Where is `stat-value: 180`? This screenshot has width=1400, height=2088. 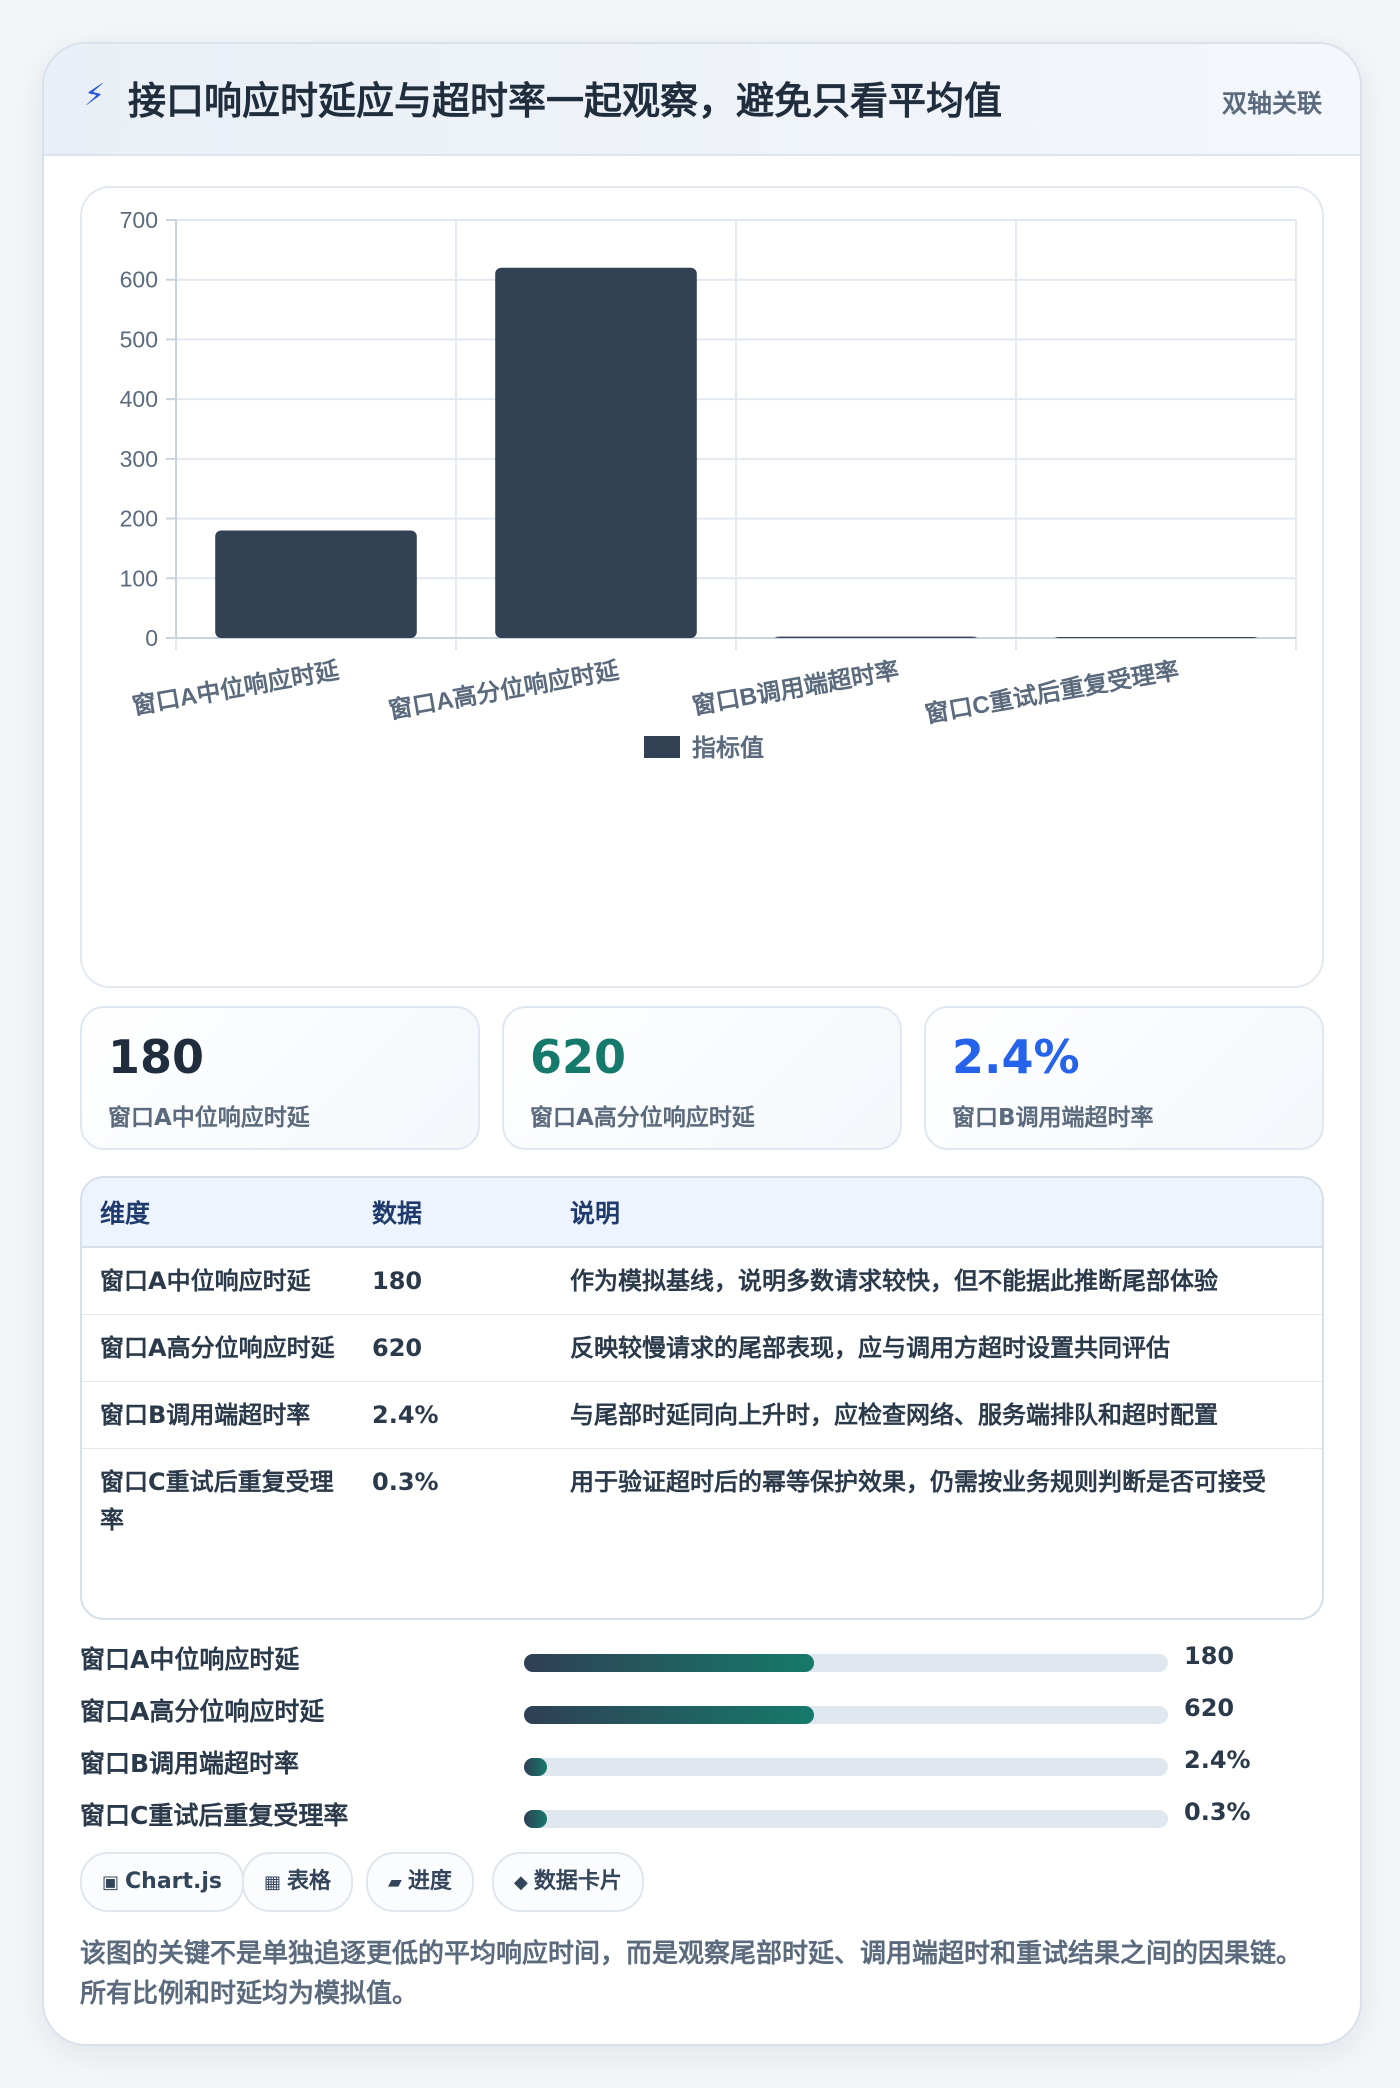
stat-value: 180 is located at coordinates (156, 1057).